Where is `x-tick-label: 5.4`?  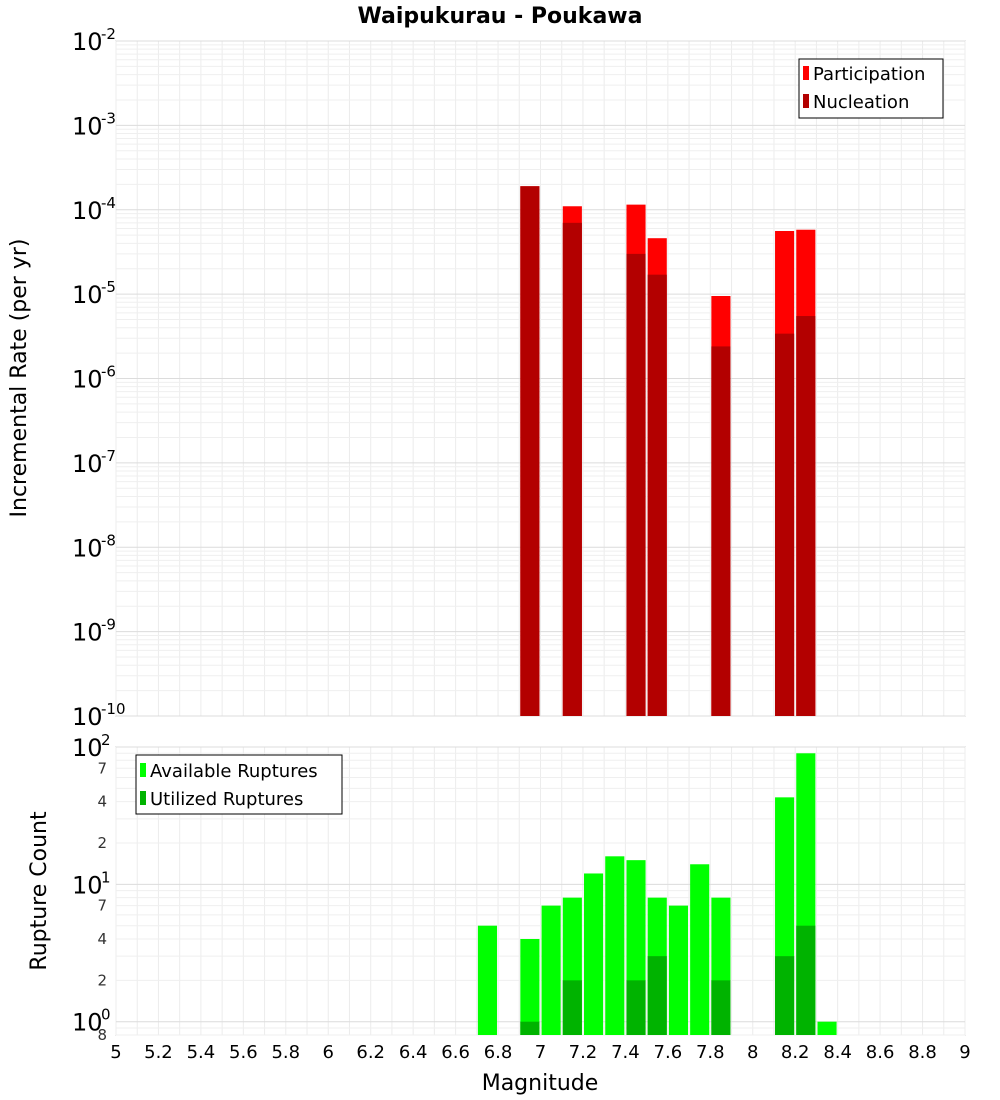 x-tick-label: 5.4 is located at coordinates (201, 1052).